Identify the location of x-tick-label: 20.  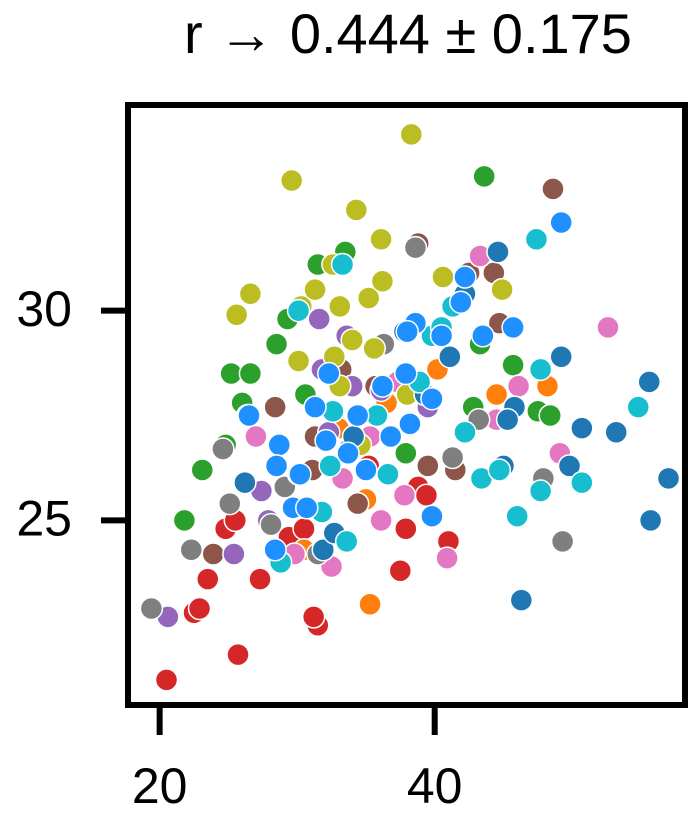
(160, 786).